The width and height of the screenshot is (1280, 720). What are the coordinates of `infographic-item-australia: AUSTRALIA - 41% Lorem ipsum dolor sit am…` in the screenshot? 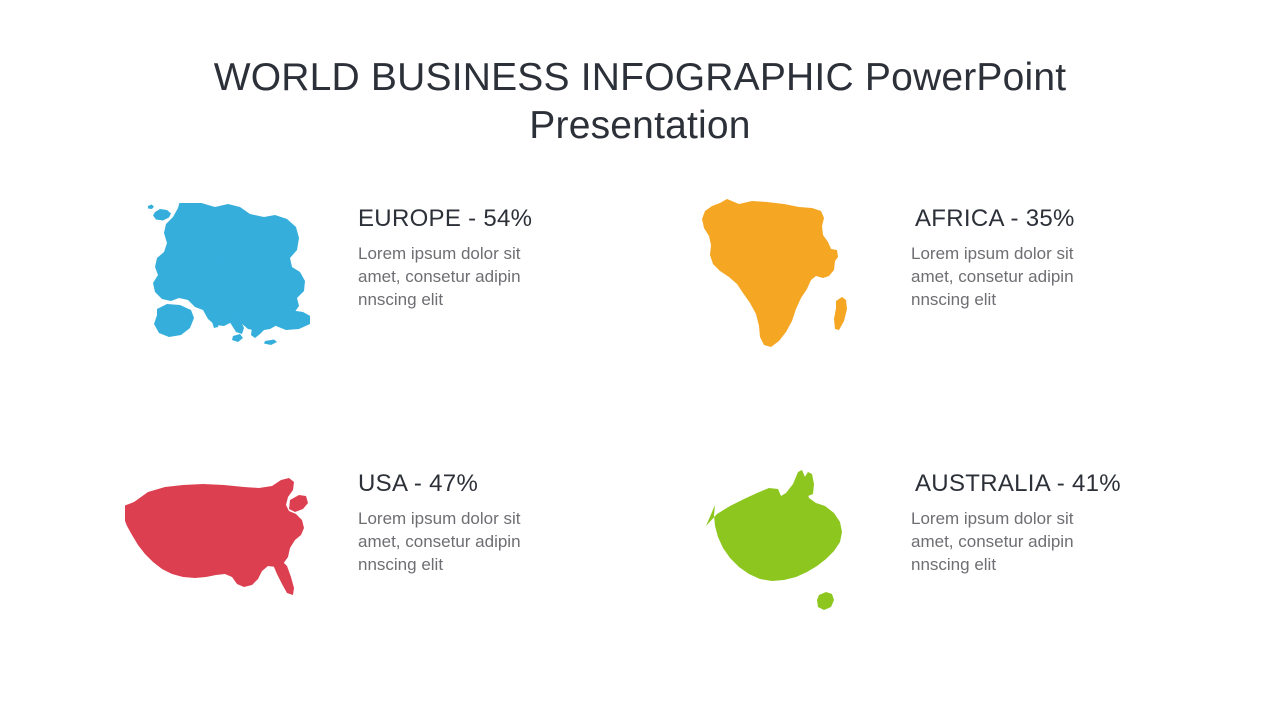 It's located at (935, 545).